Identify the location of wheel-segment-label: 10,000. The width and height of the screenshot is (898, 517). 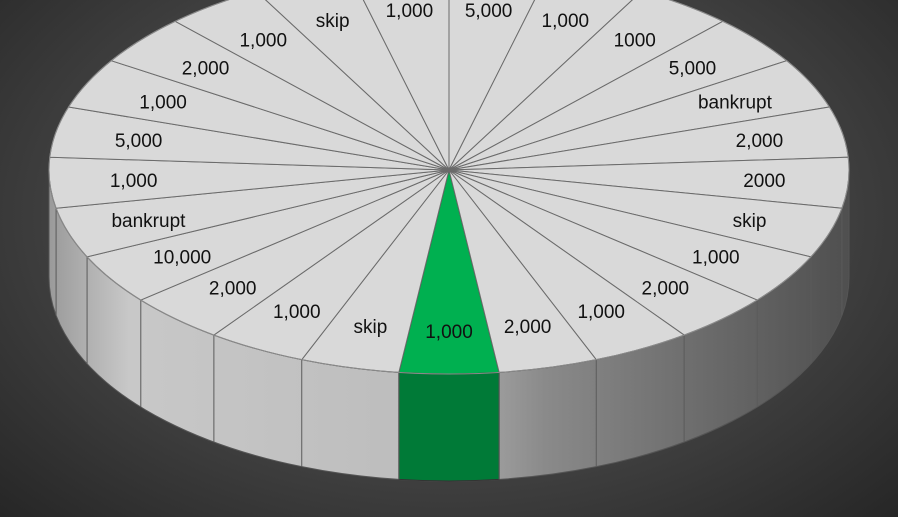
(182, 257).